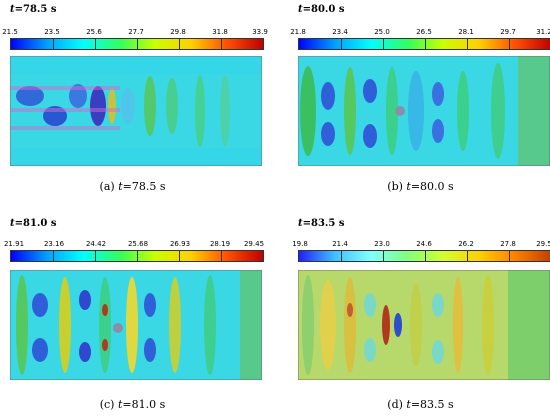 The height and width of the screenshot is (420, 550). What do you see at coordinates (382, 32) in the screenshot?
I see `colorbar-tick-label: 25.0` at bounding box center [382, 32].